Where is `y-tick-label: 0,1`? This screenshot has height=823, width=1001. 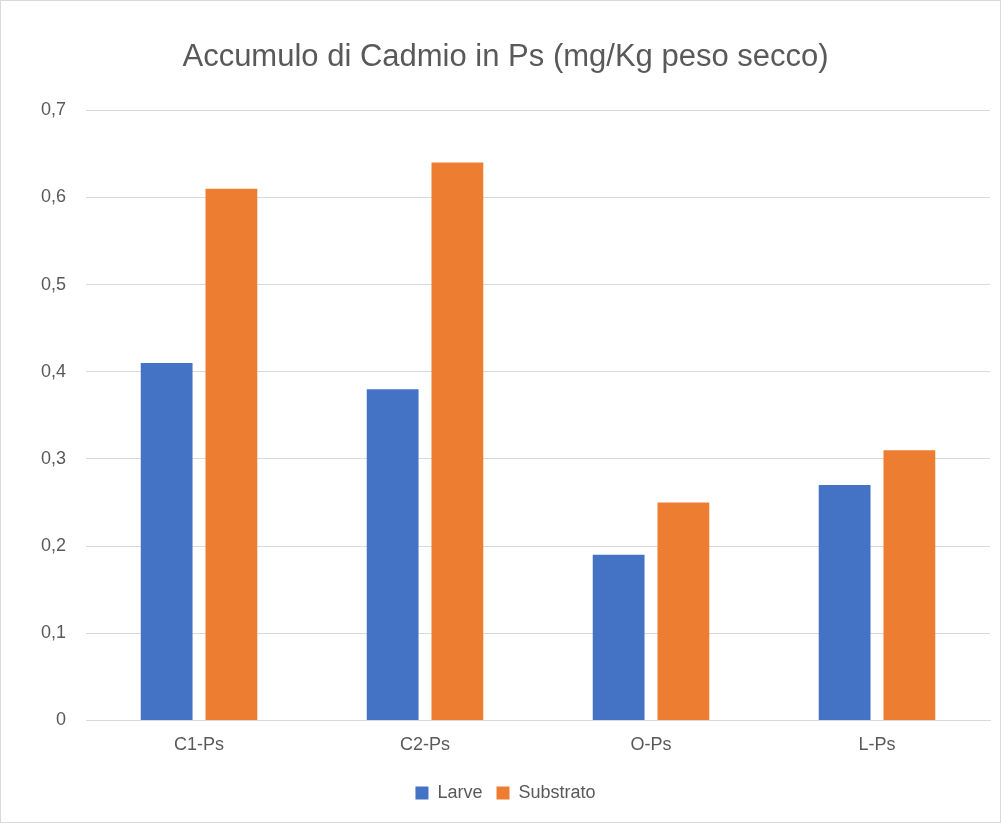
y-tick-label: 0,1 is located at coordinates (53, 632).